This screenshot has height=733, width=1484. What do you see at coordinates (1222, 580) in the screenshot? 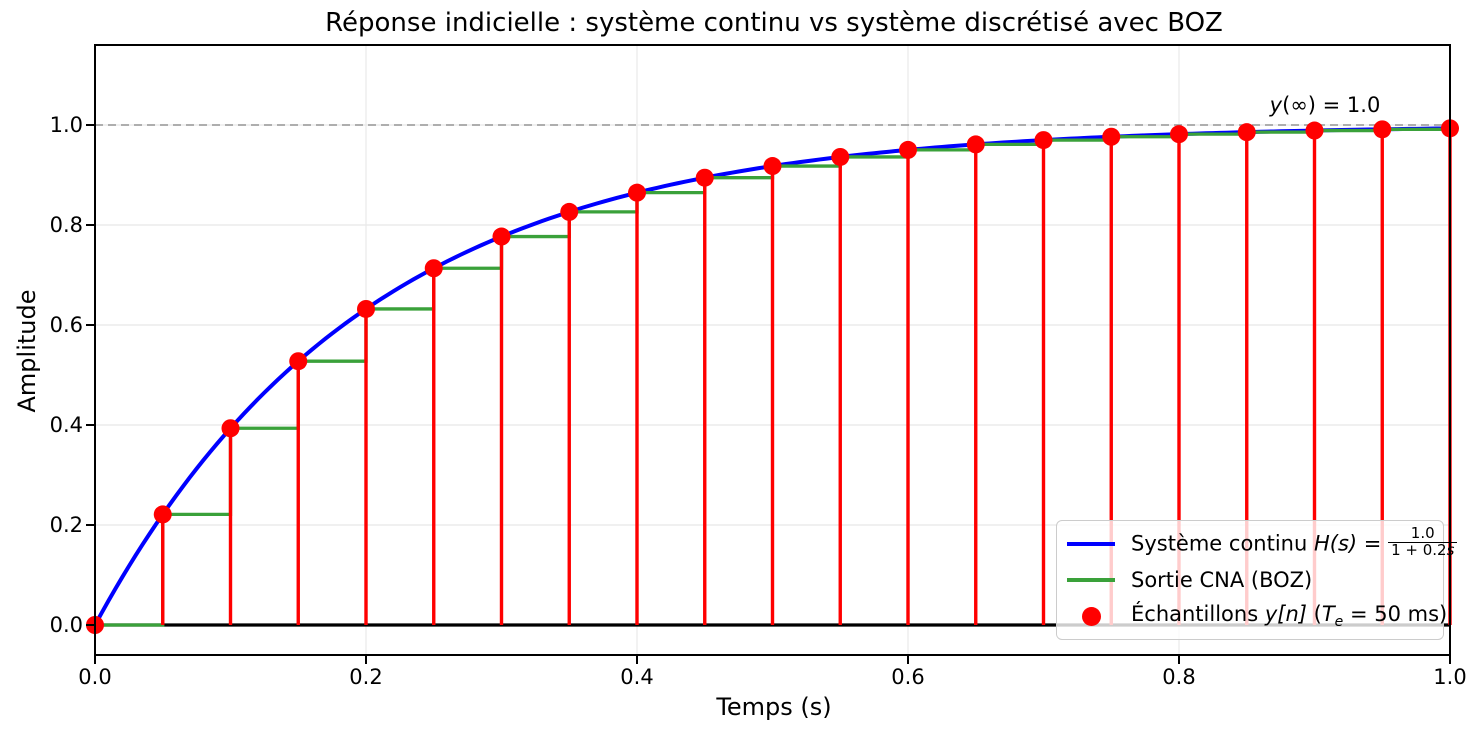
I see `legend-label-zoh: Sortie CNA (BOZ)` at bounding box center [1222, 580].